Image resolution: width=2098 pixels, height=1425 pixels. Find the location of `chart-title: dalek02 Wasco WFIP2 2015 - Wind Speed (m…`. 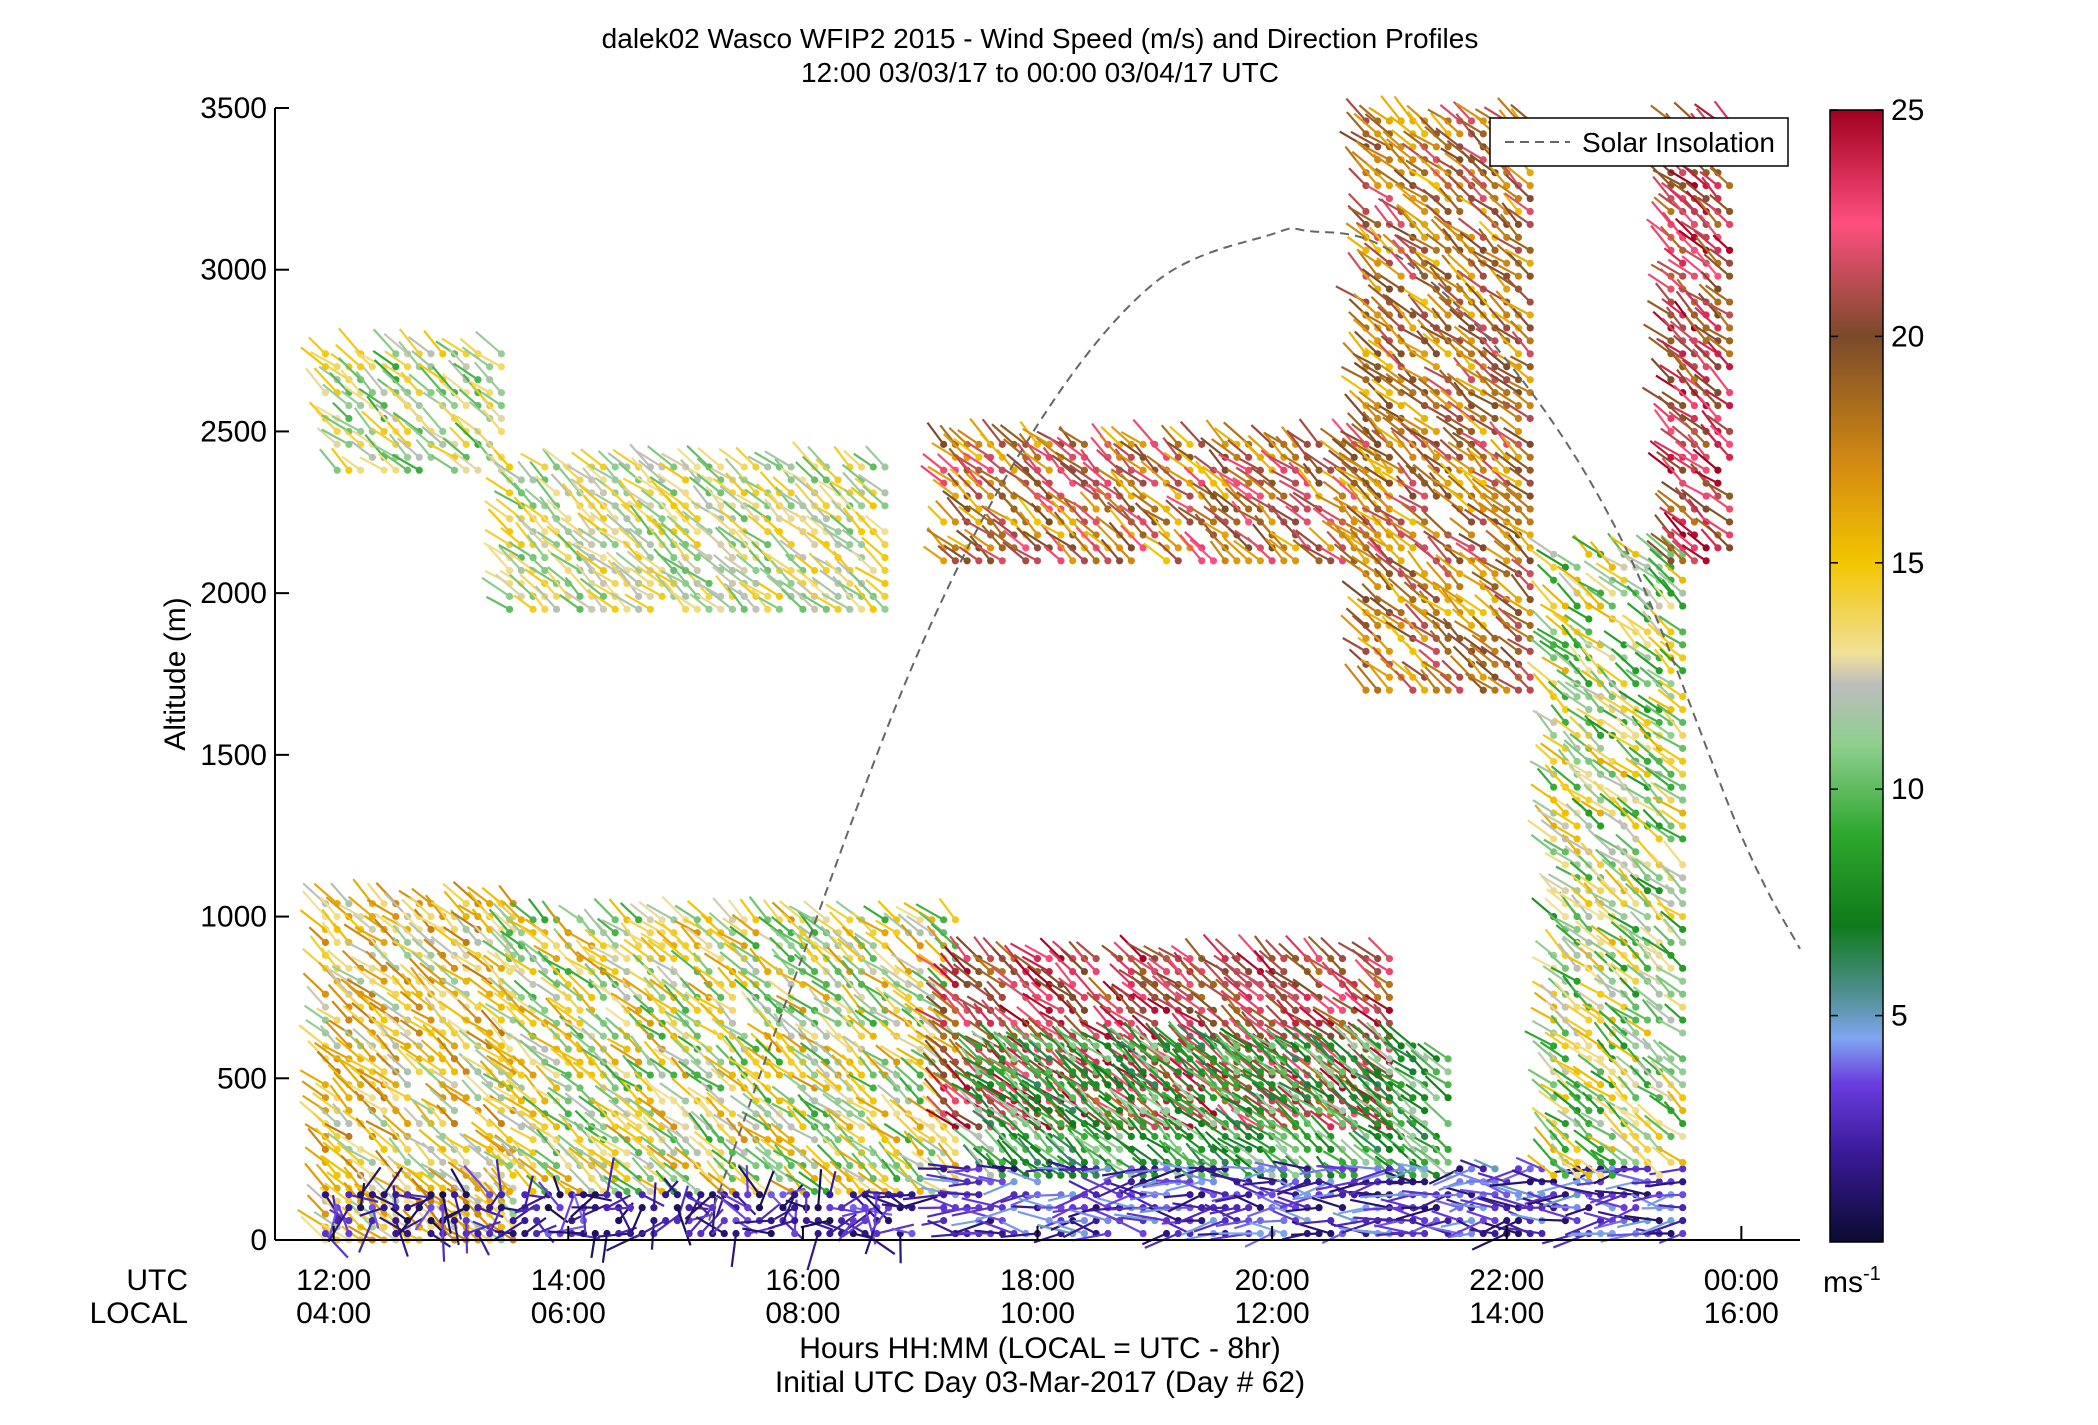

chart-title: dalek02 Wasco WFIP2 2015 - Wind Speed (m… is located at coordinates (1040, 38).